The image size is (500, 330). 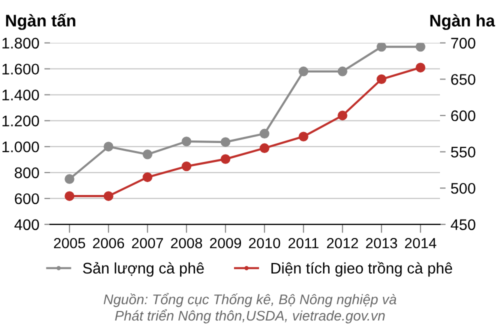 What do you see at coordinates (108, 243) in the screenshot?
I see `x-tick-label: 2006` at bounding box center [108, 243].